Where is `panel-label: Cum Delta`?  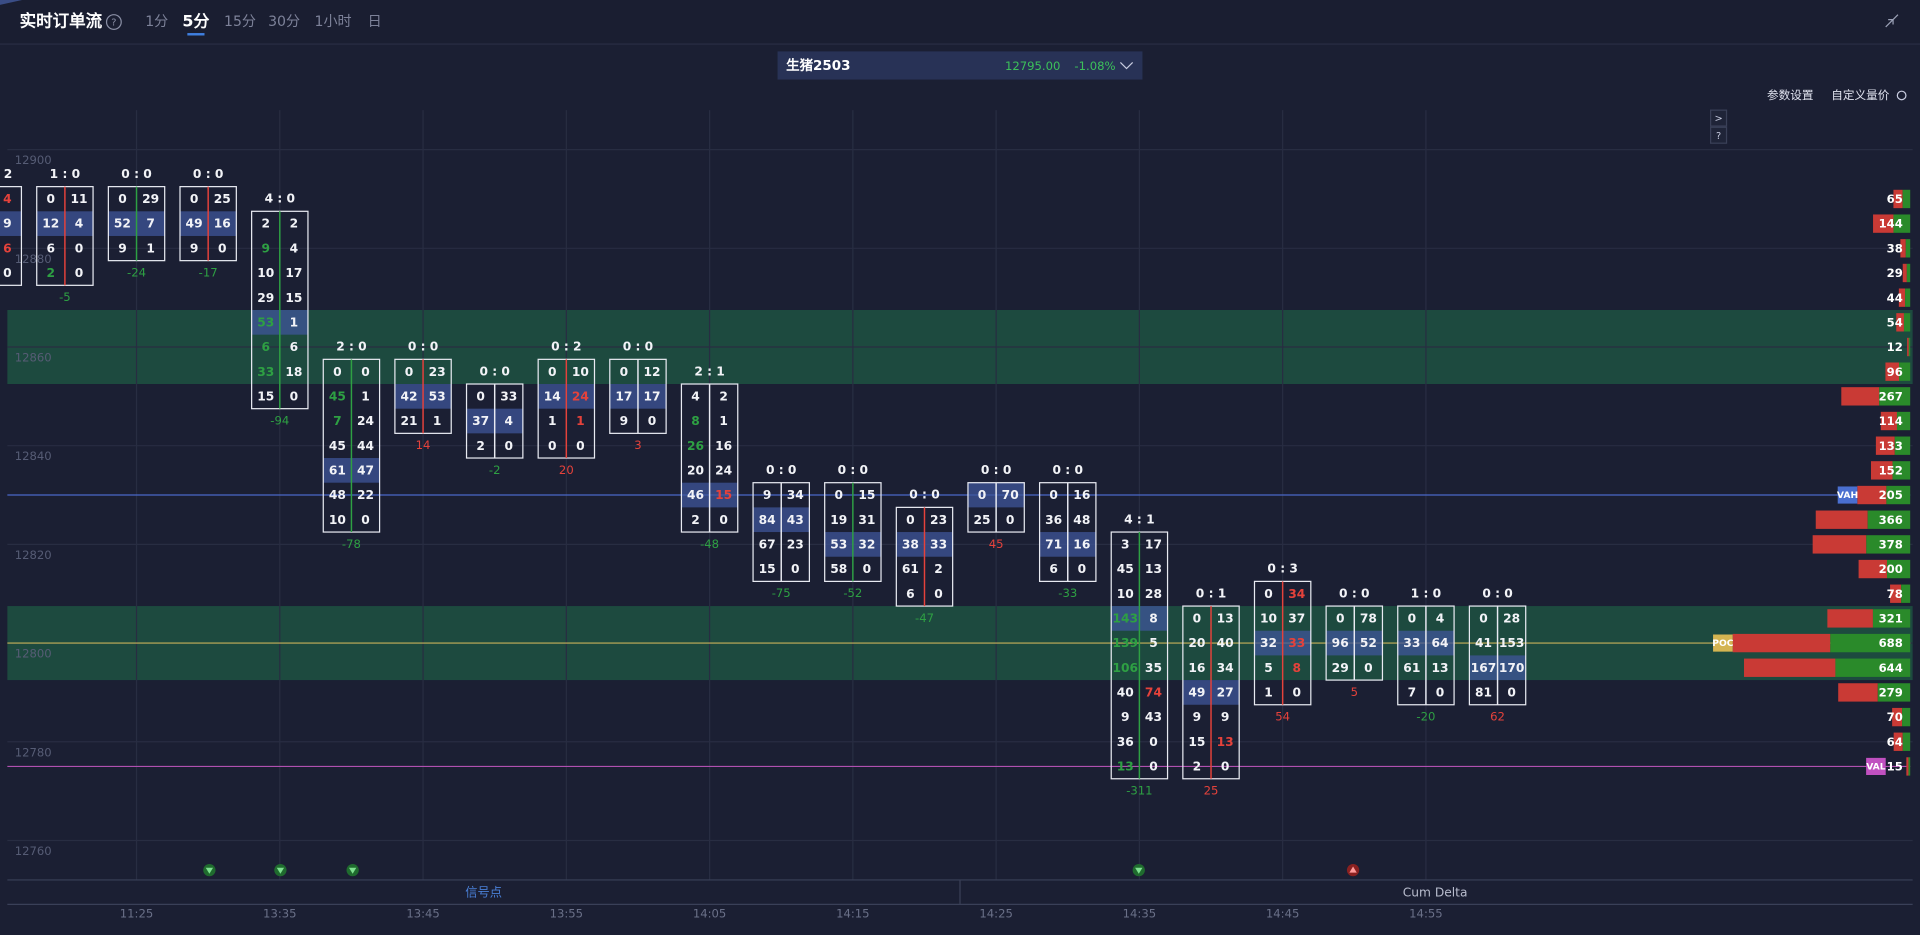 panel-label: Cum Delta is located at coordinates (1435, 892).